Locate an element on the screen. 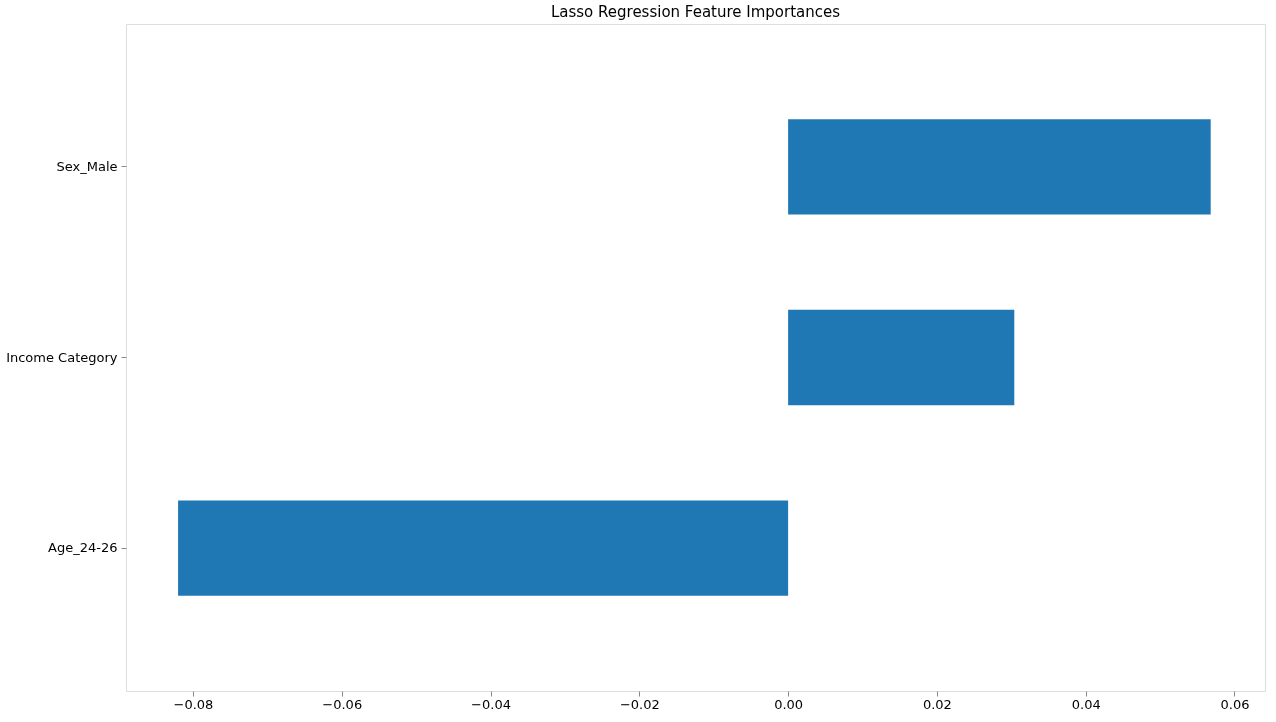 Image resolution: width=1276 pixels, height=722 pixels. x-tick-label: −0.04 is located at coordinates (491, 704).